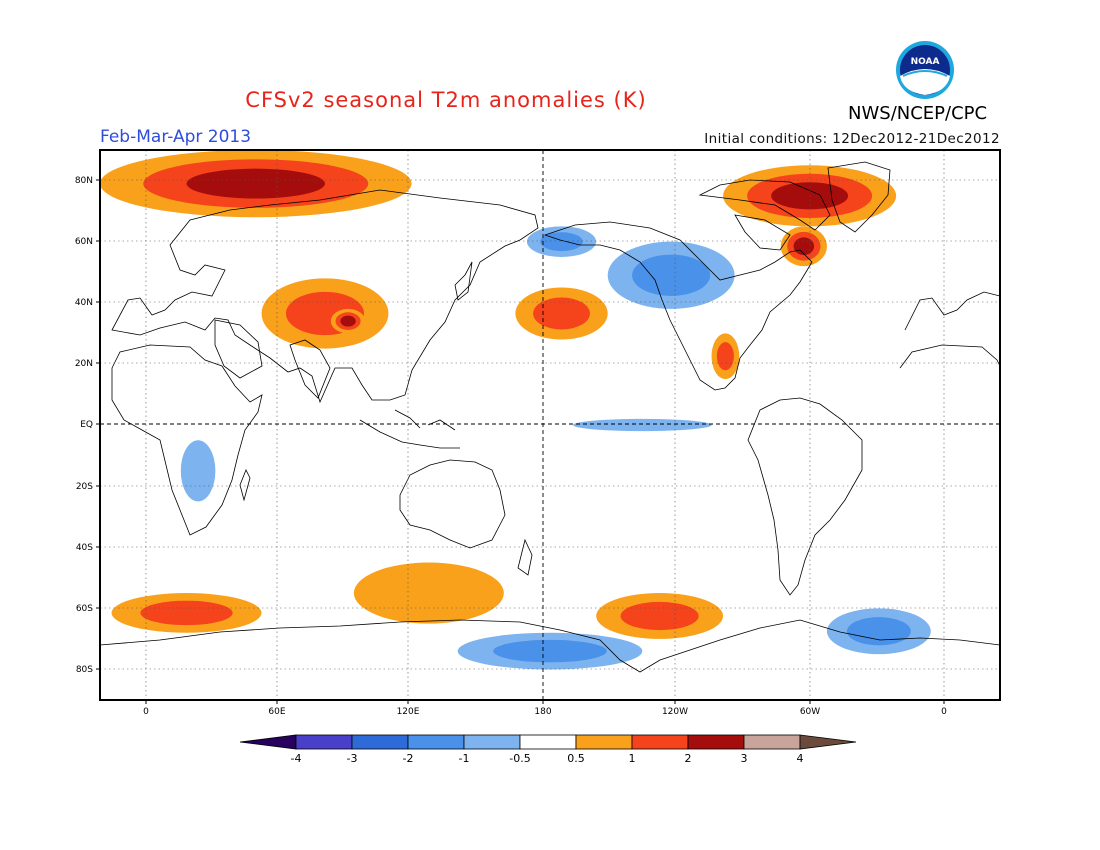 Image resolution: width=1100 pixels, height=850 pixels. Describe the element at coordinates (464, 758) in the screenshot. I see `colorbar-label: -1` at that location.